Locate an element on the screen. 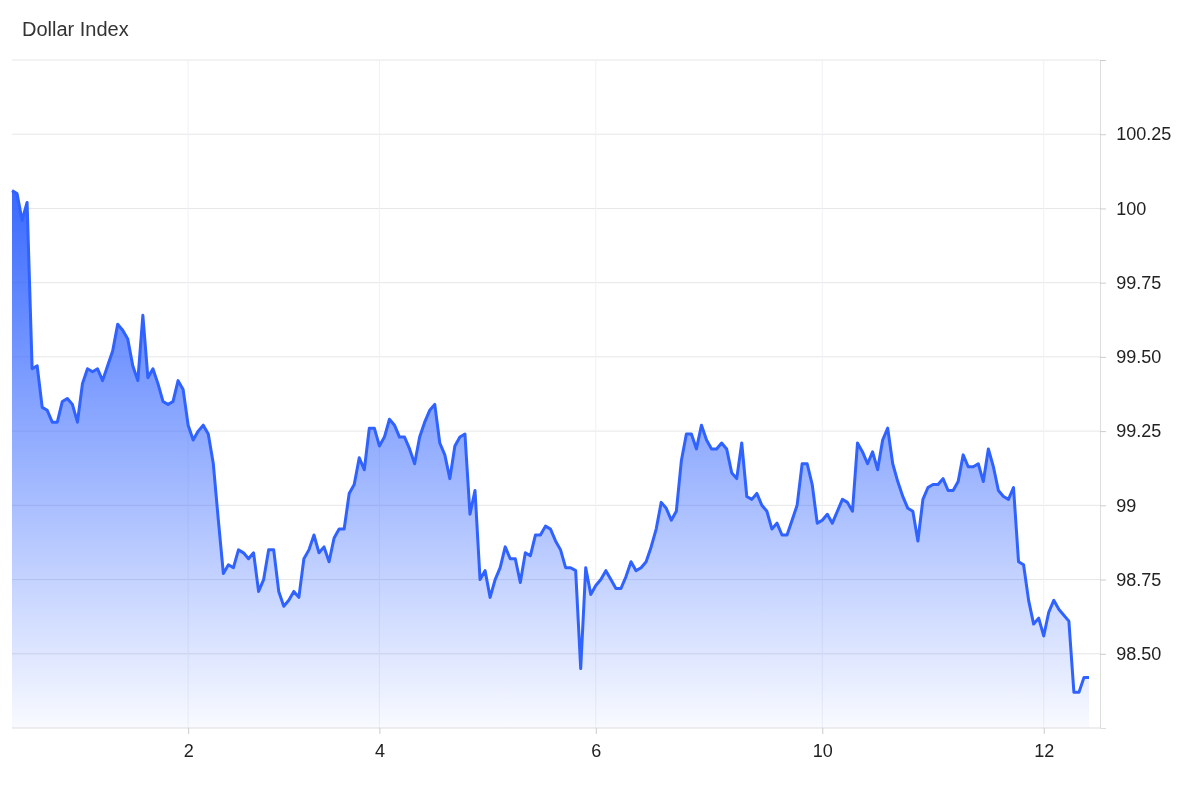 The height and width of the screenshot is (786, 1200). x-tick-label: 10 is located at coordinates (822, 750).